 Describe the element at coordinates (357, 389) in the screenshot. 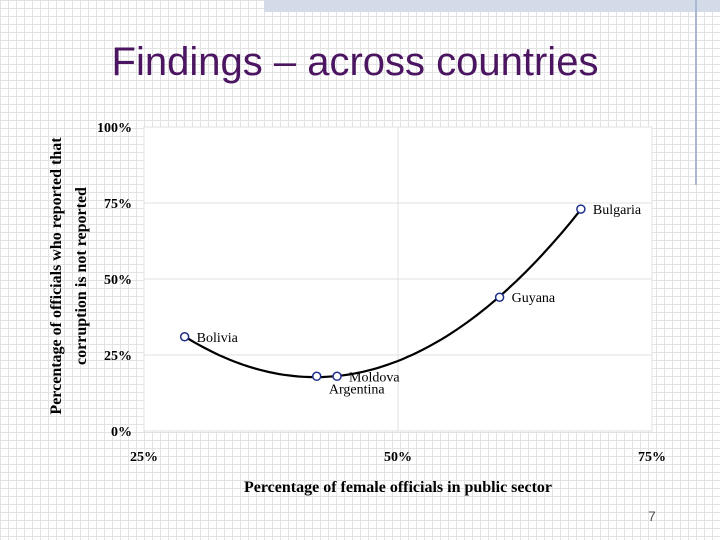

I see `point-label: Argentina` at that location.